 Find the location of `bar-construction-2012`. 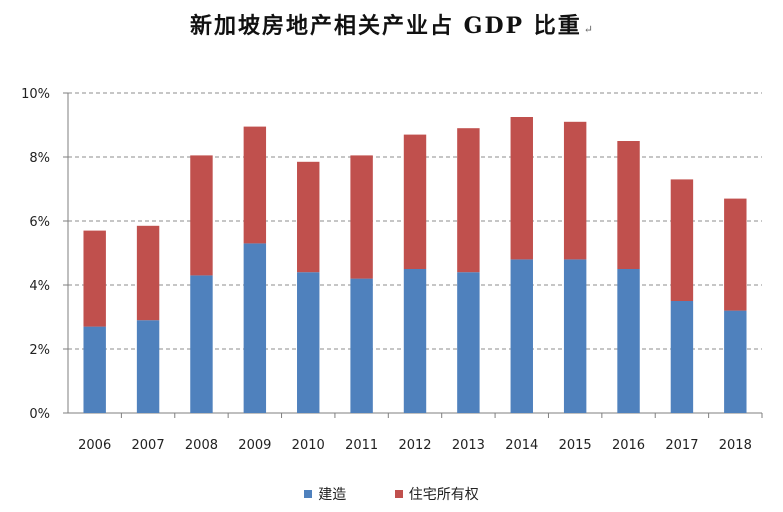

bar-construction-2012 is located at coordinates (415, 341).